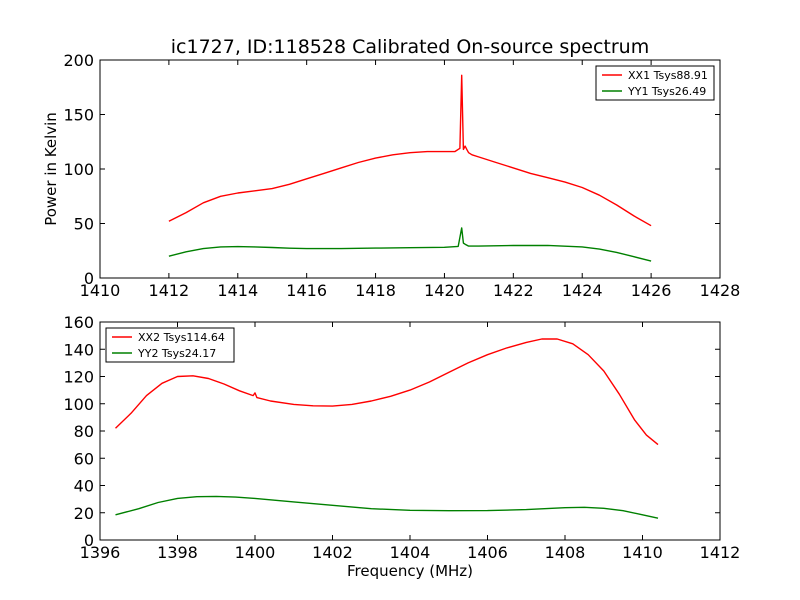 This screenshot has width=800, height=600. What do you see at coordinates (651, 290) in the screenshot?
I see `top-x-tick-label: 1426` at bounding box center [651, 290].